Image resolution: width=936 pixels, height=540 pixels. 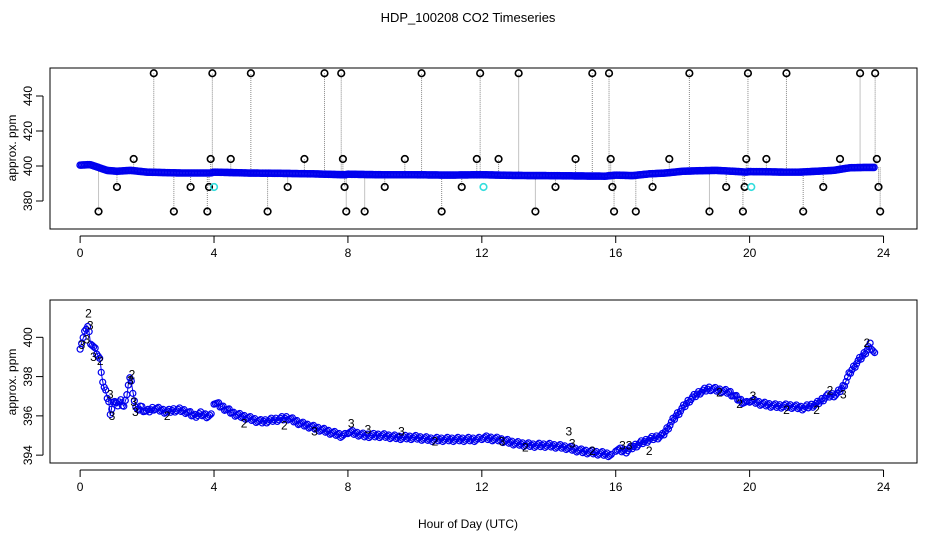 I want to click on top-x-tick-label: 4, so click(x=214, y=253).